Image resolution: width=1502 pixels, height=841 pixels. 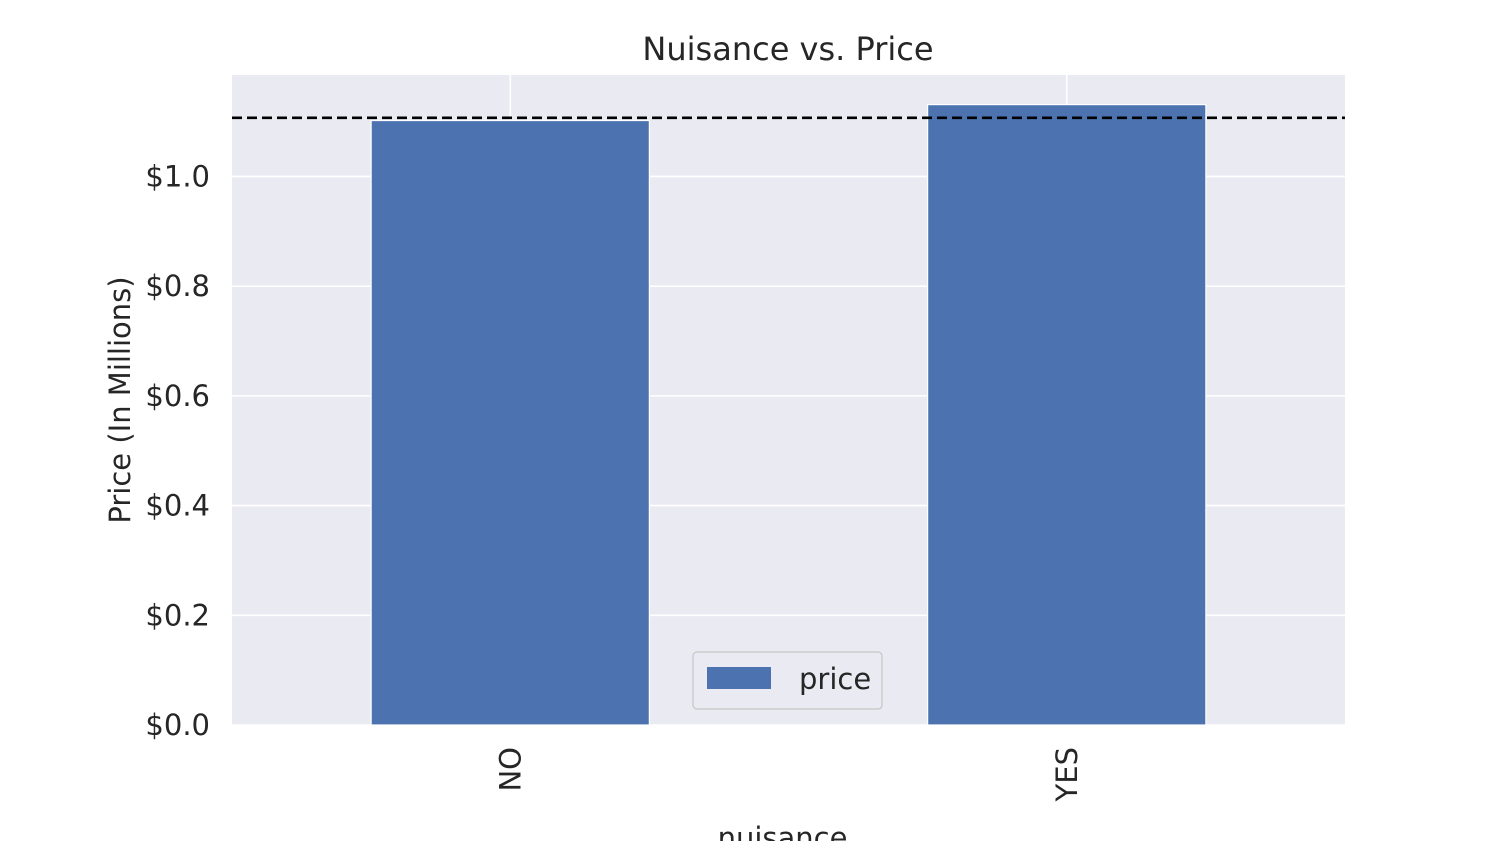 I want to click on y-tick-label: $0.2, so click(x=177, y=615).